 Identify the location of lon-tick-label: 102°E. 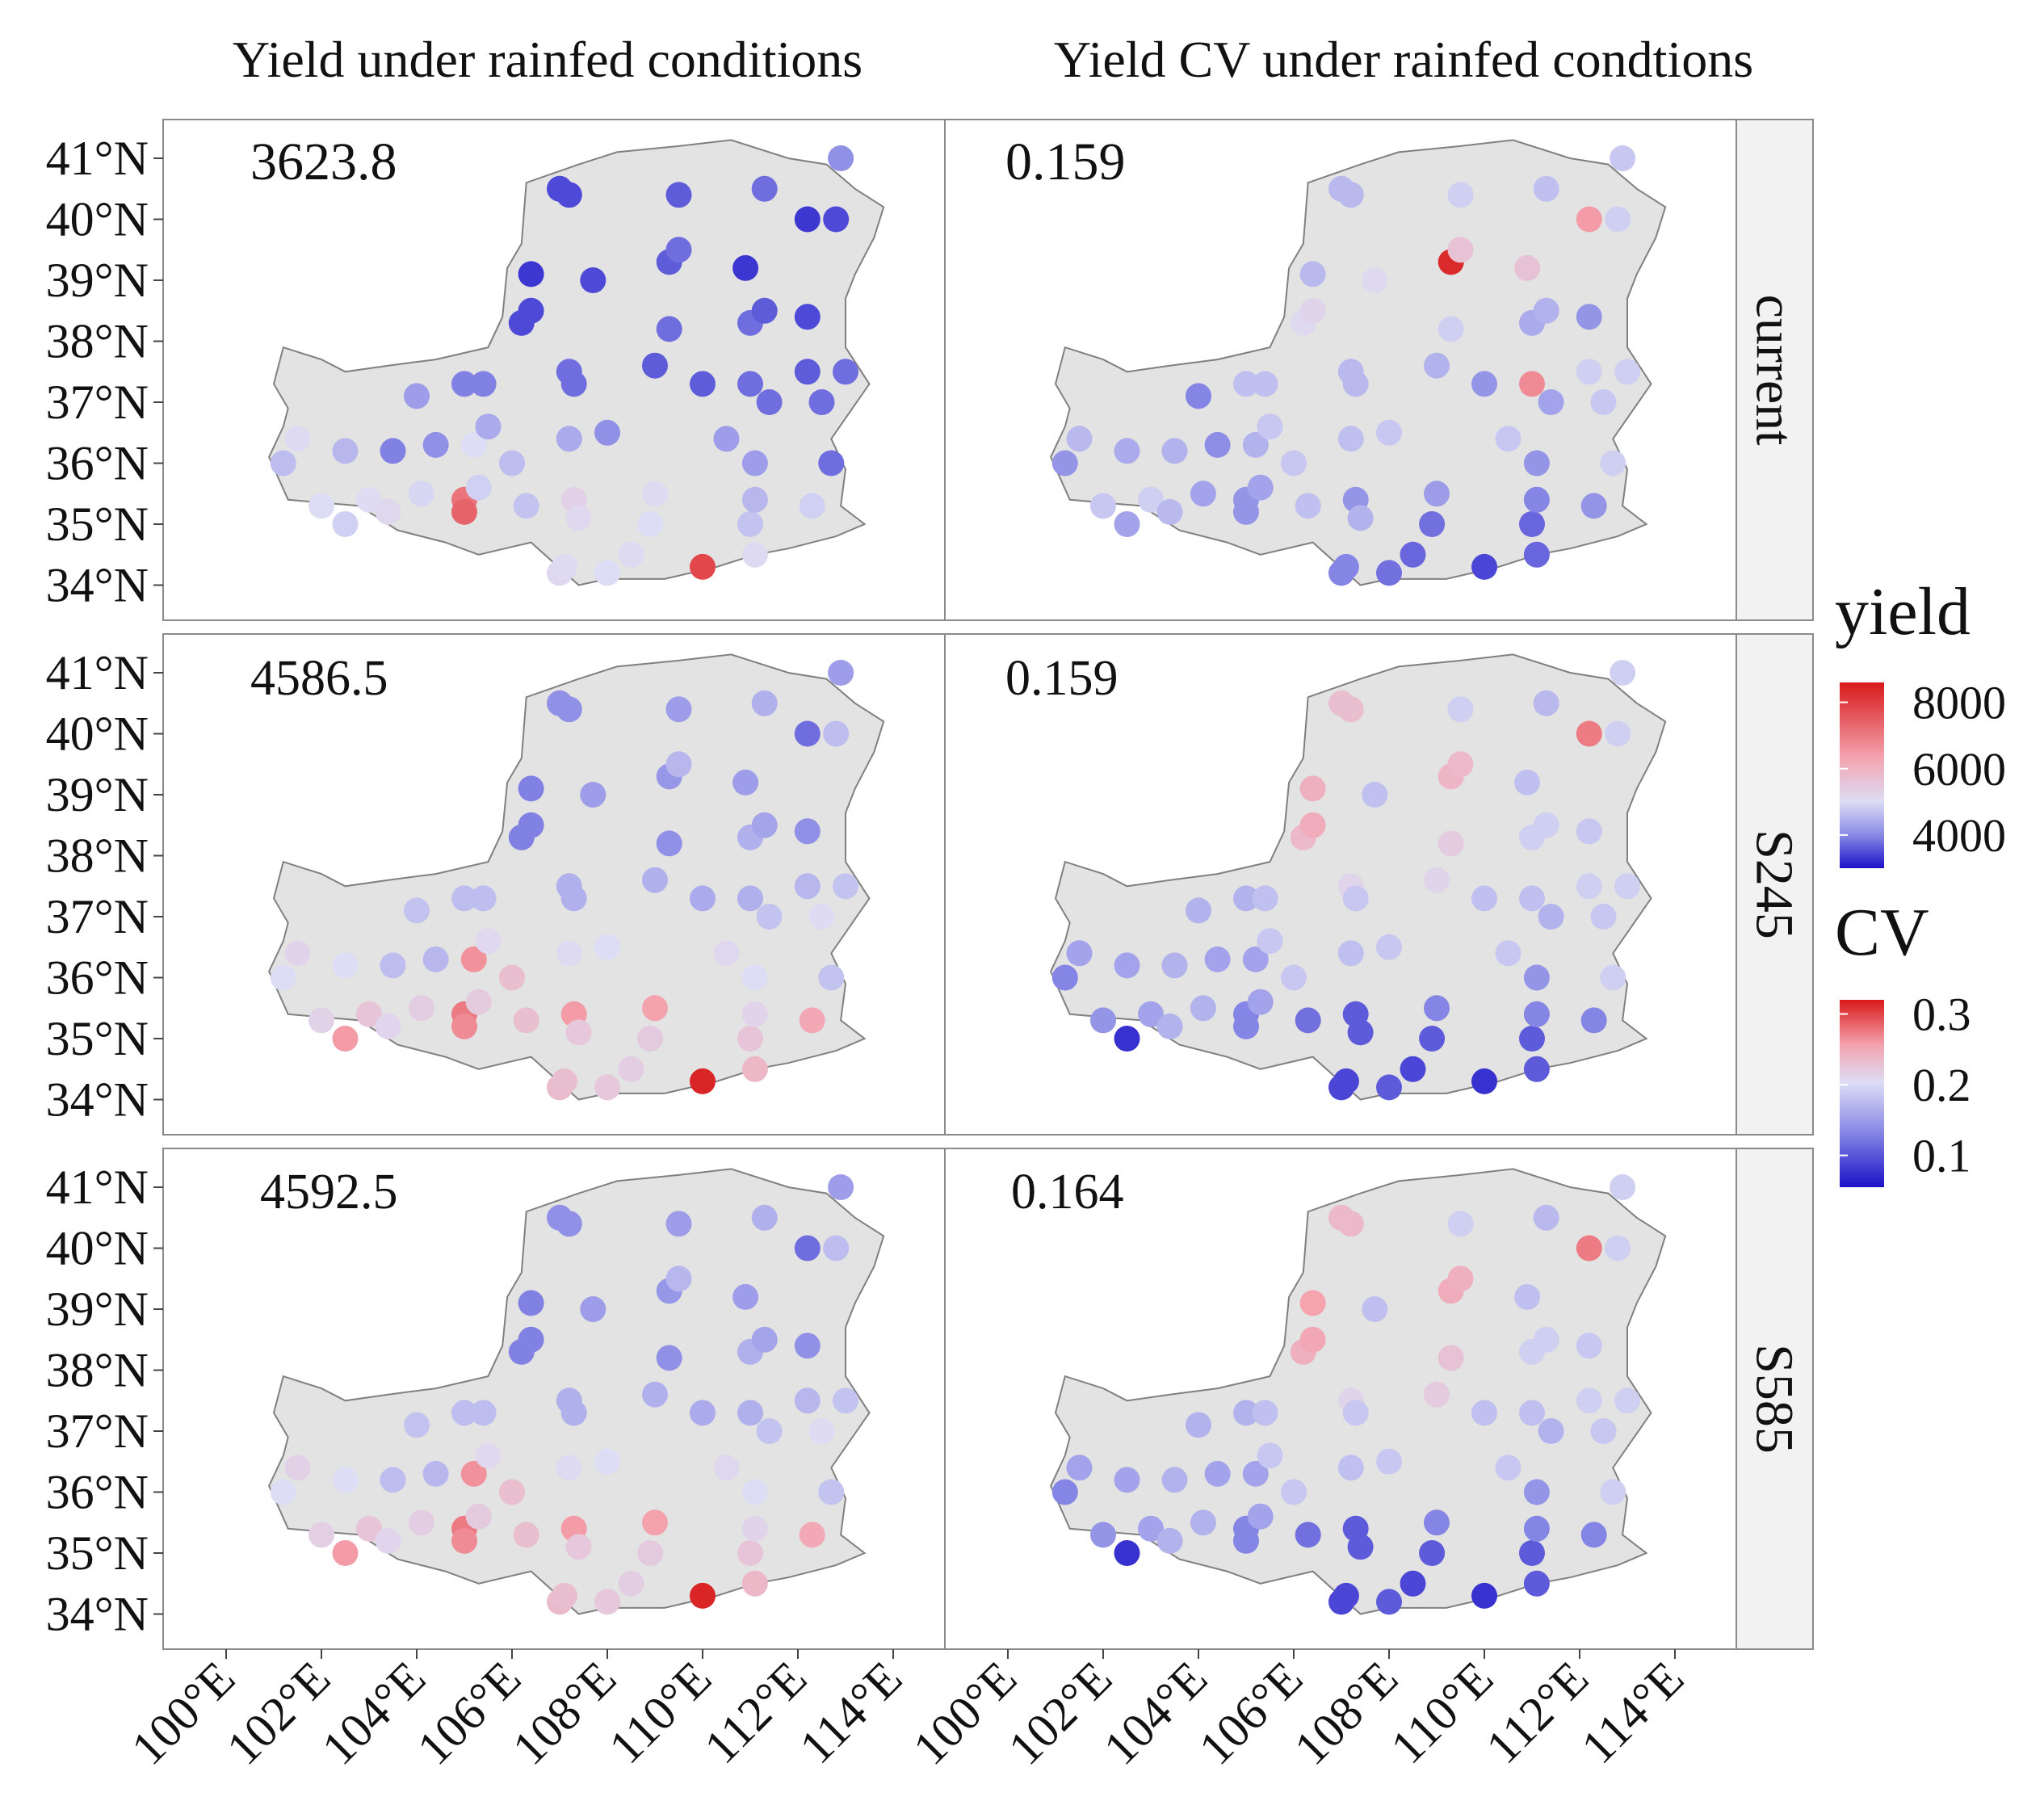
(1060, 1713).